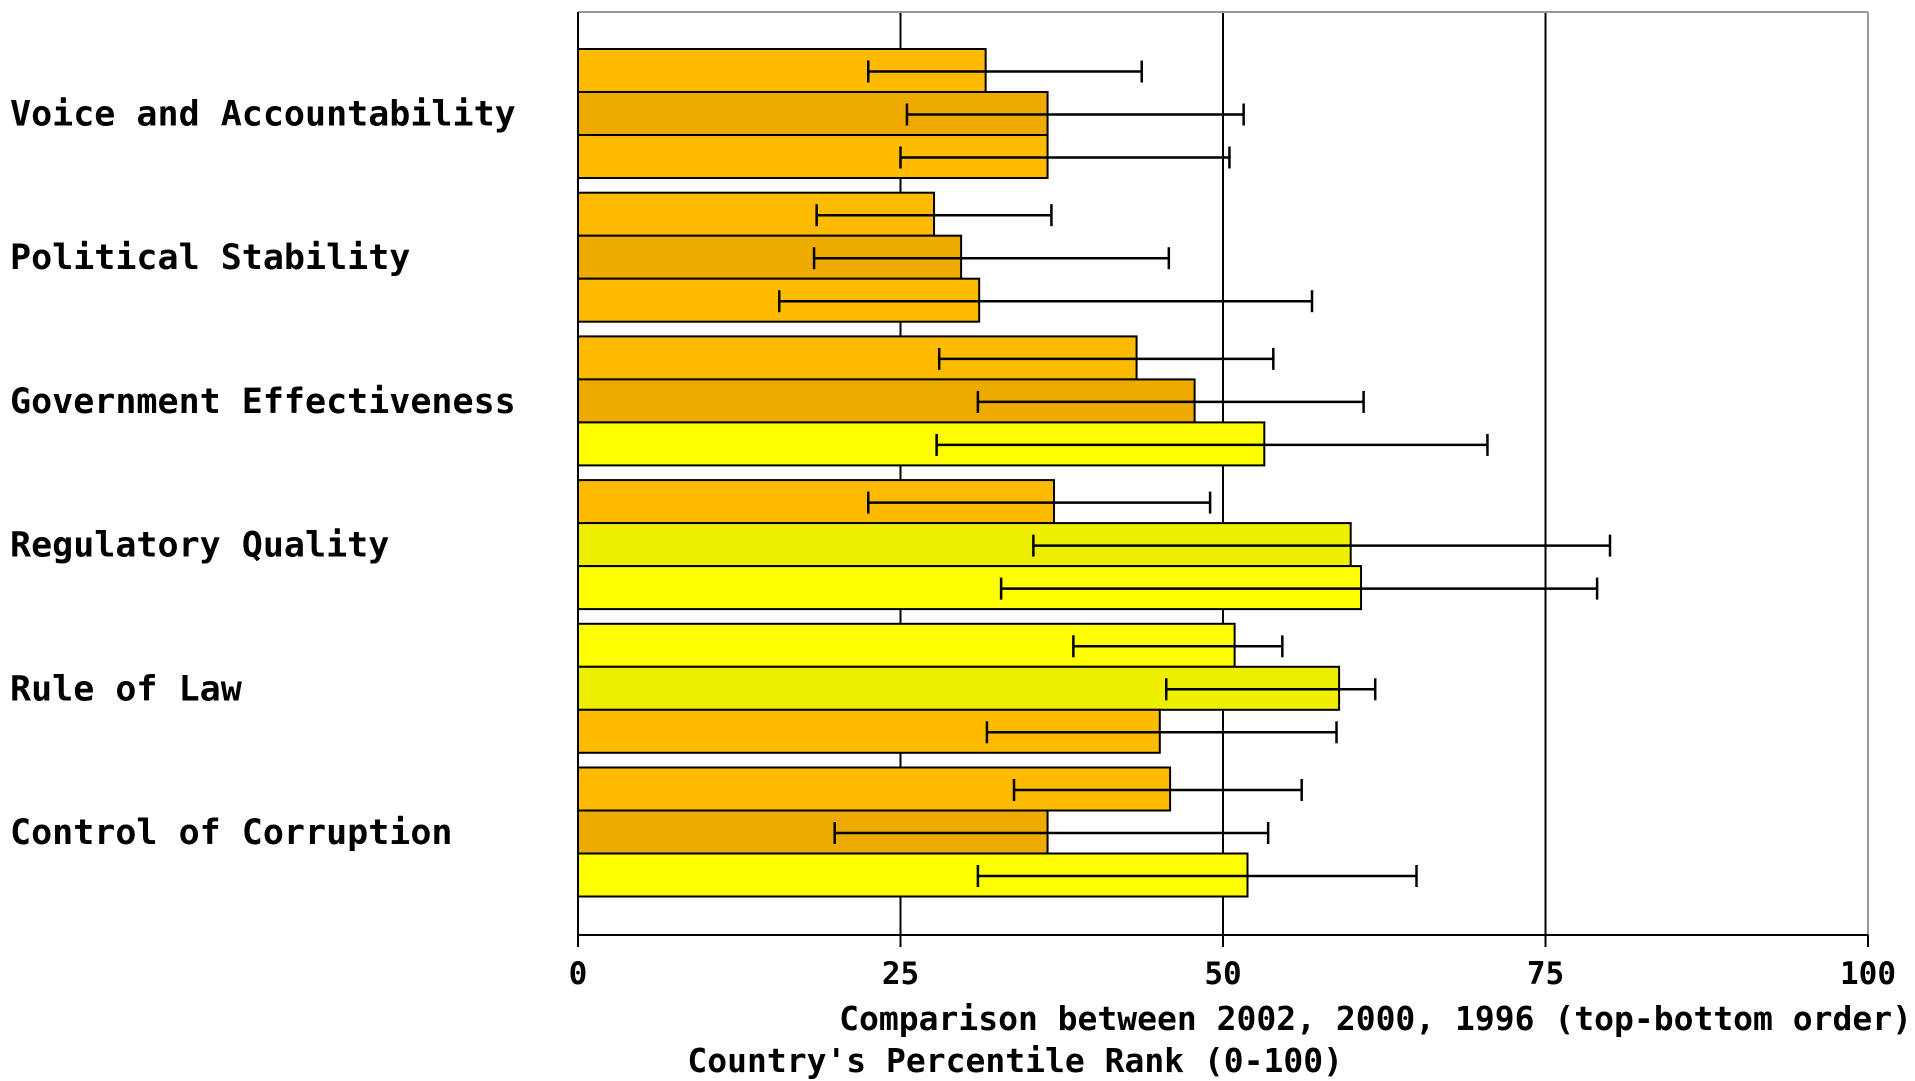 Image resolution: width=1915 pixels, height=1081 pixels. What do you see at coordinates (1868, 974) in the screenshot?
I see `x-tick-label: 100` at bounding box center [1868, 974].